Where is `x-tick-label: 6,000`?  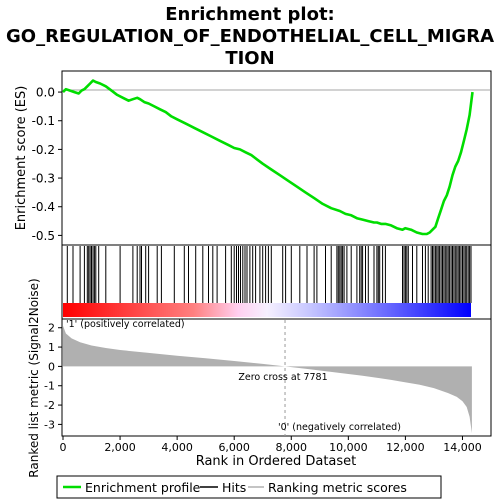
x-tick-label: 6,000 is located at coordinates (234, 447).